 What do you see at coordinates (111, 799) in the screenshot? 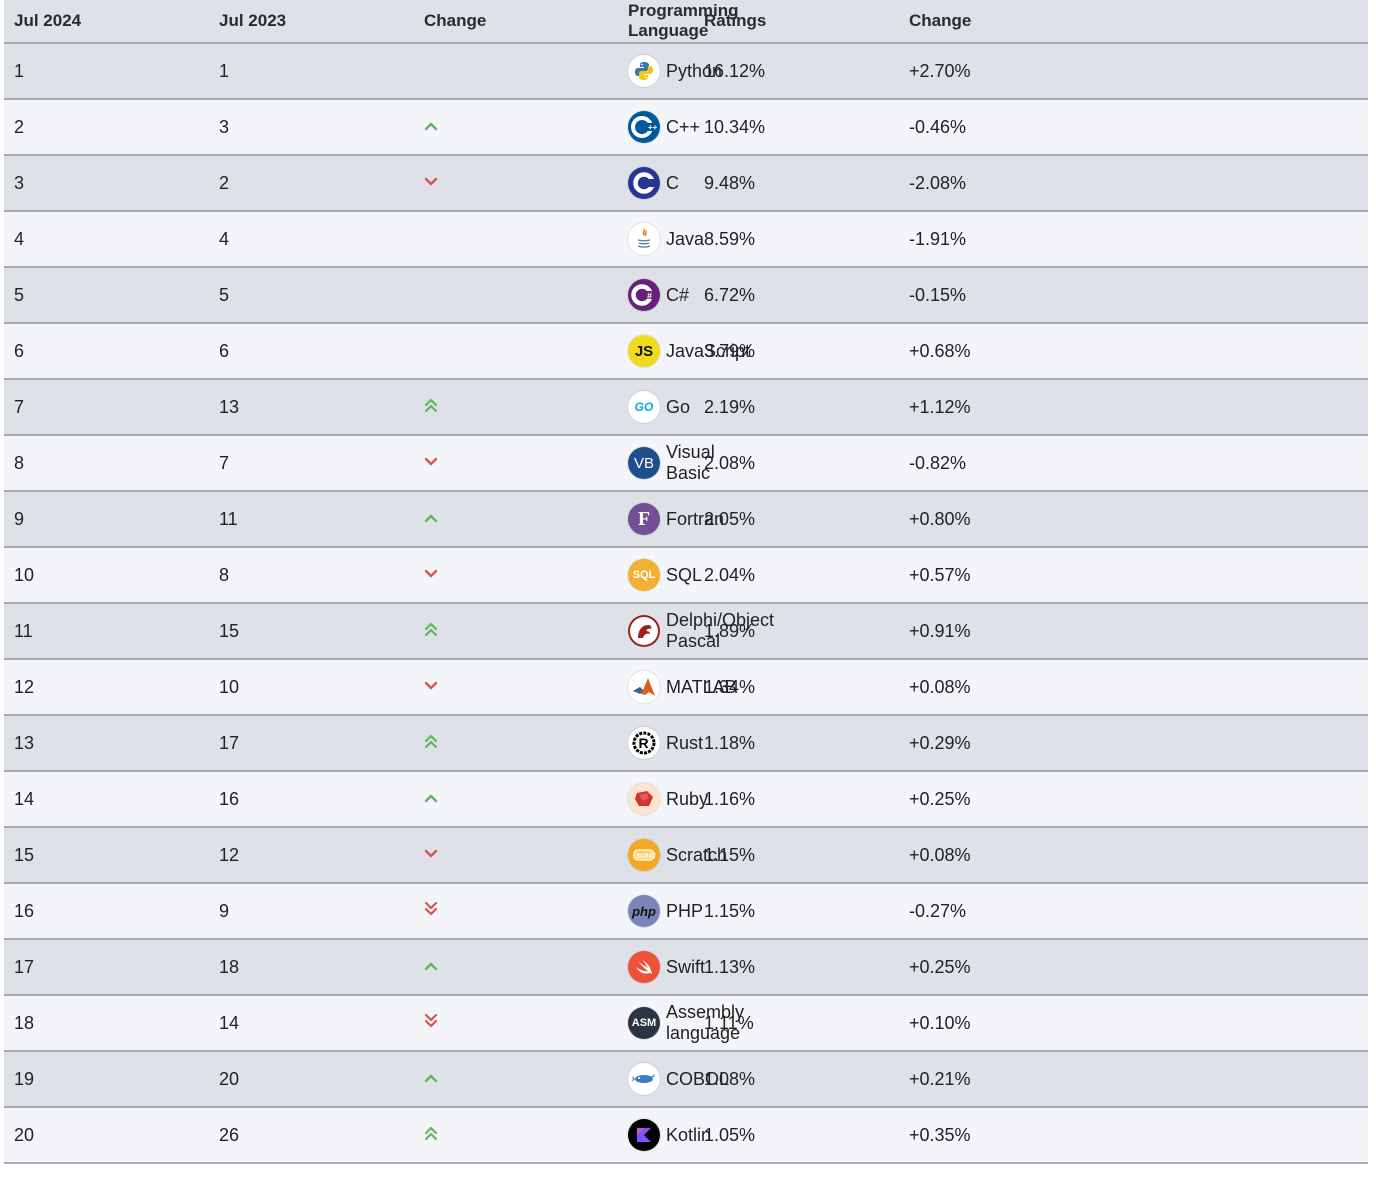
I see `rank-current: 14` at bounding box center [111, 799].